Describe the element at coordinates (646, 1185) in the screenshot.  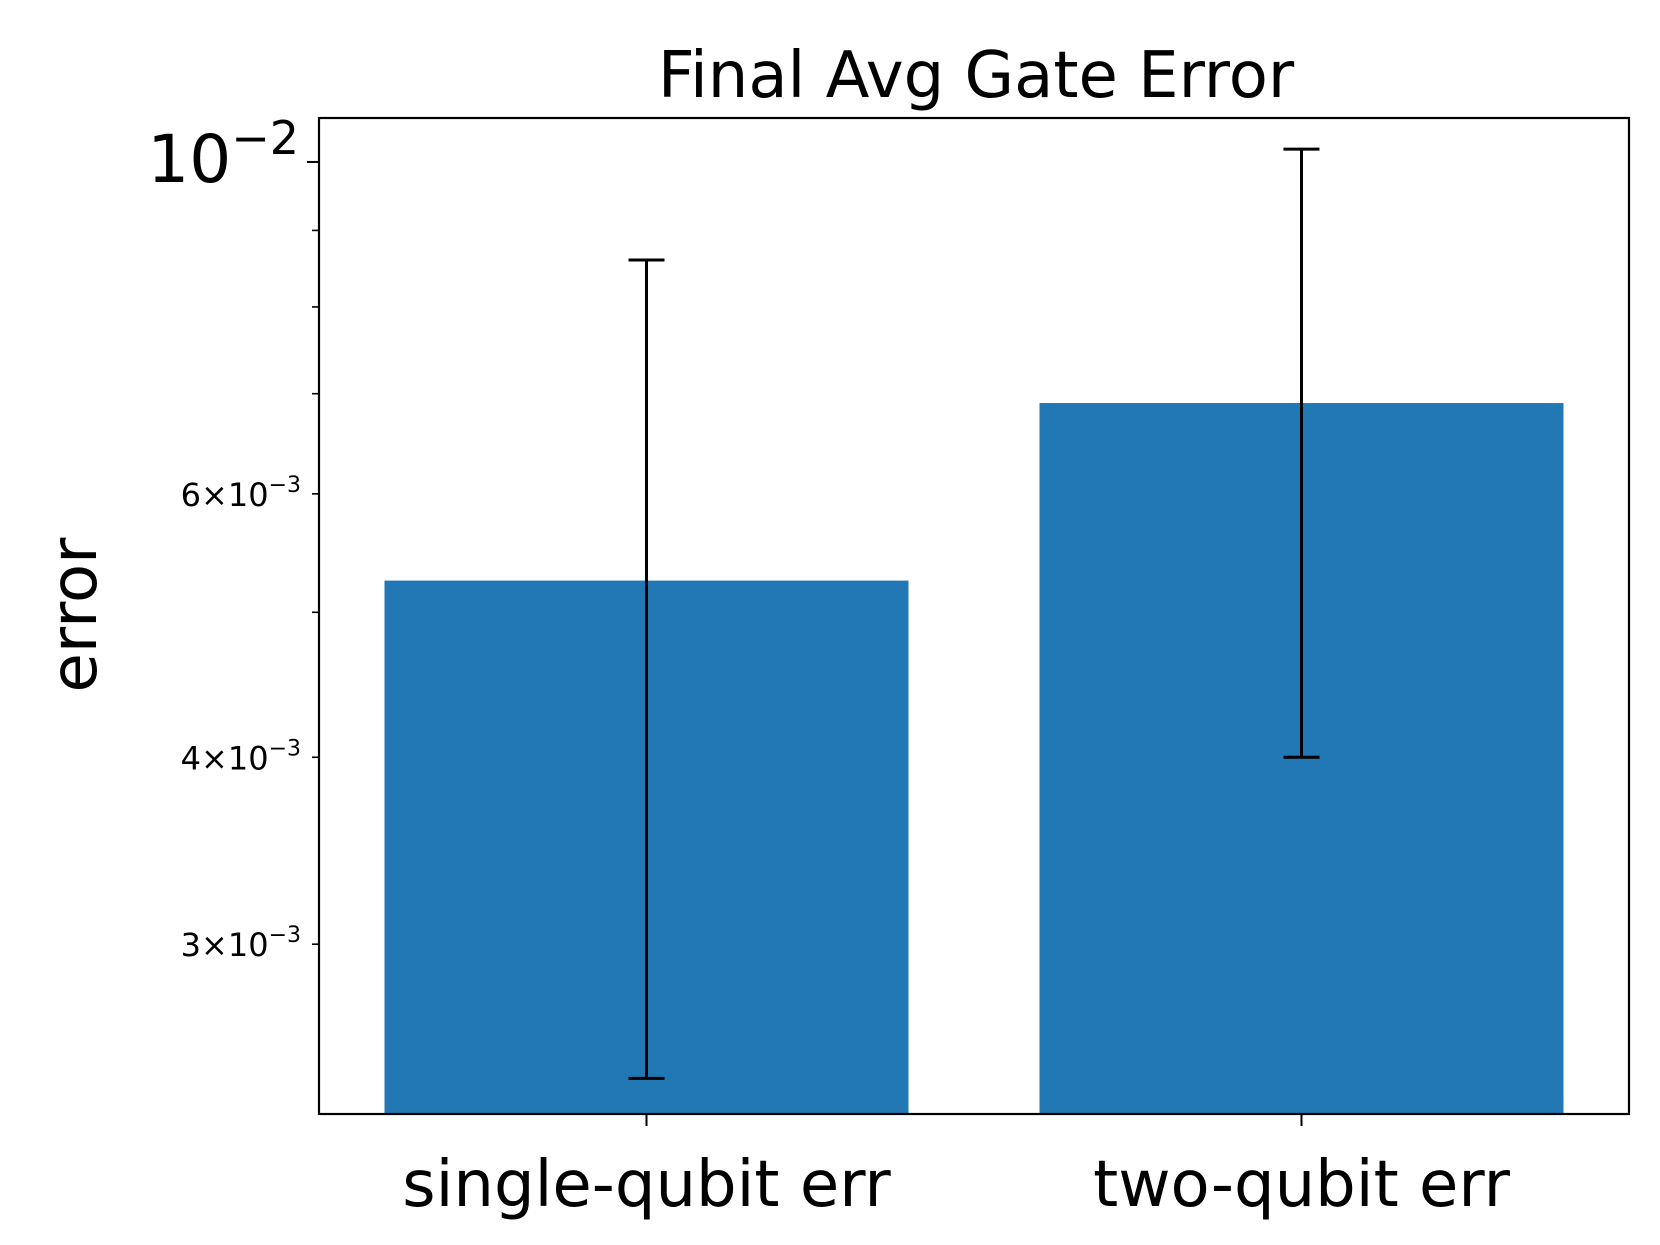
I see `x-tick-label-0: single-qubit err` at that location.